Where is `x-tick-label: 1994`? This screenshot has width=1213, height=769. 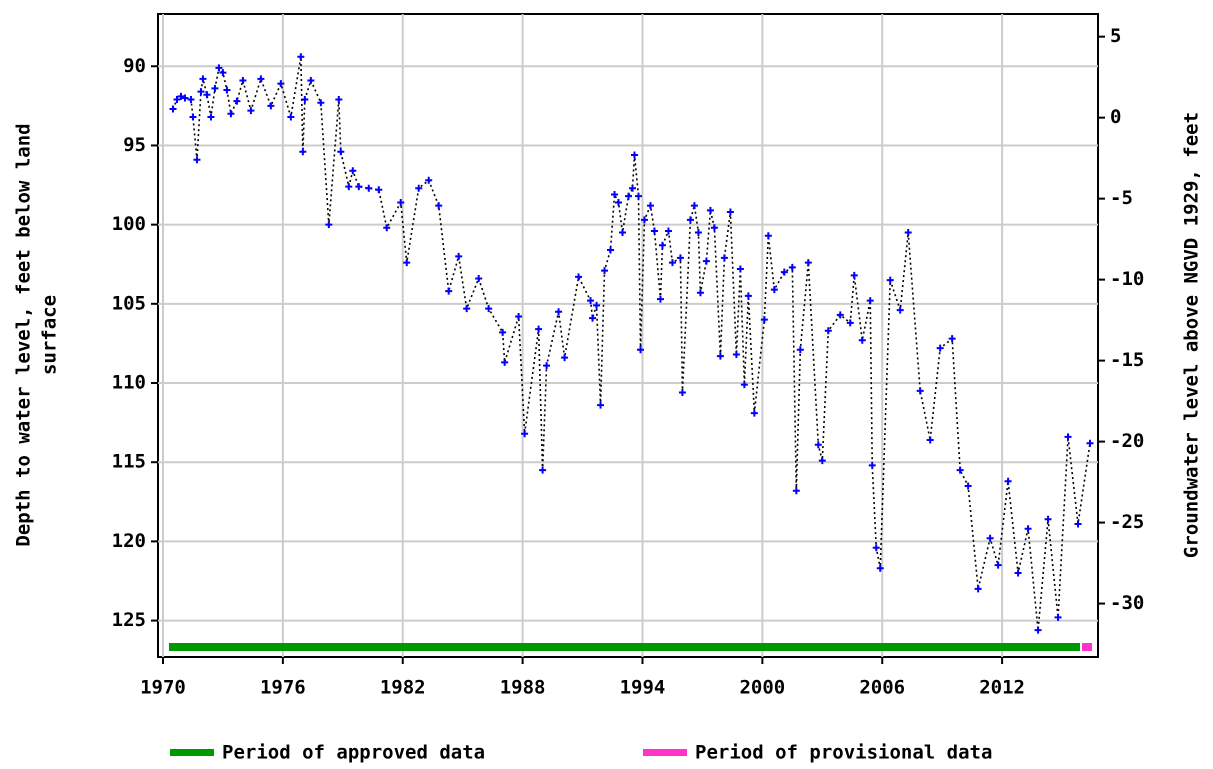 x-tick-label: 1994 is located at coordinates (643, 688).